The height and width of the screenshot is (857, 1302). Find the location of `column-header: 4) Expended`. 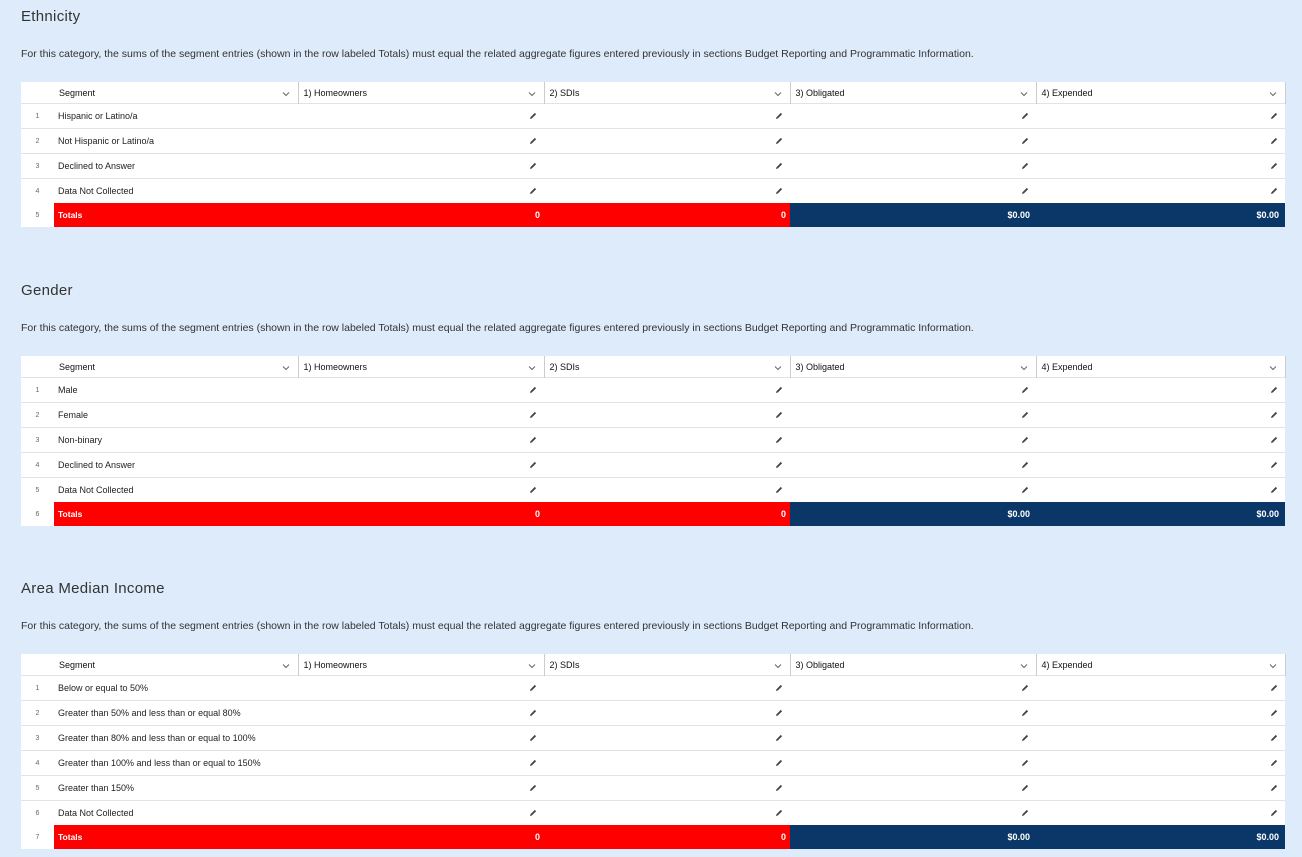

column-header: 4) Expended is located at coordinates (1161, 367).